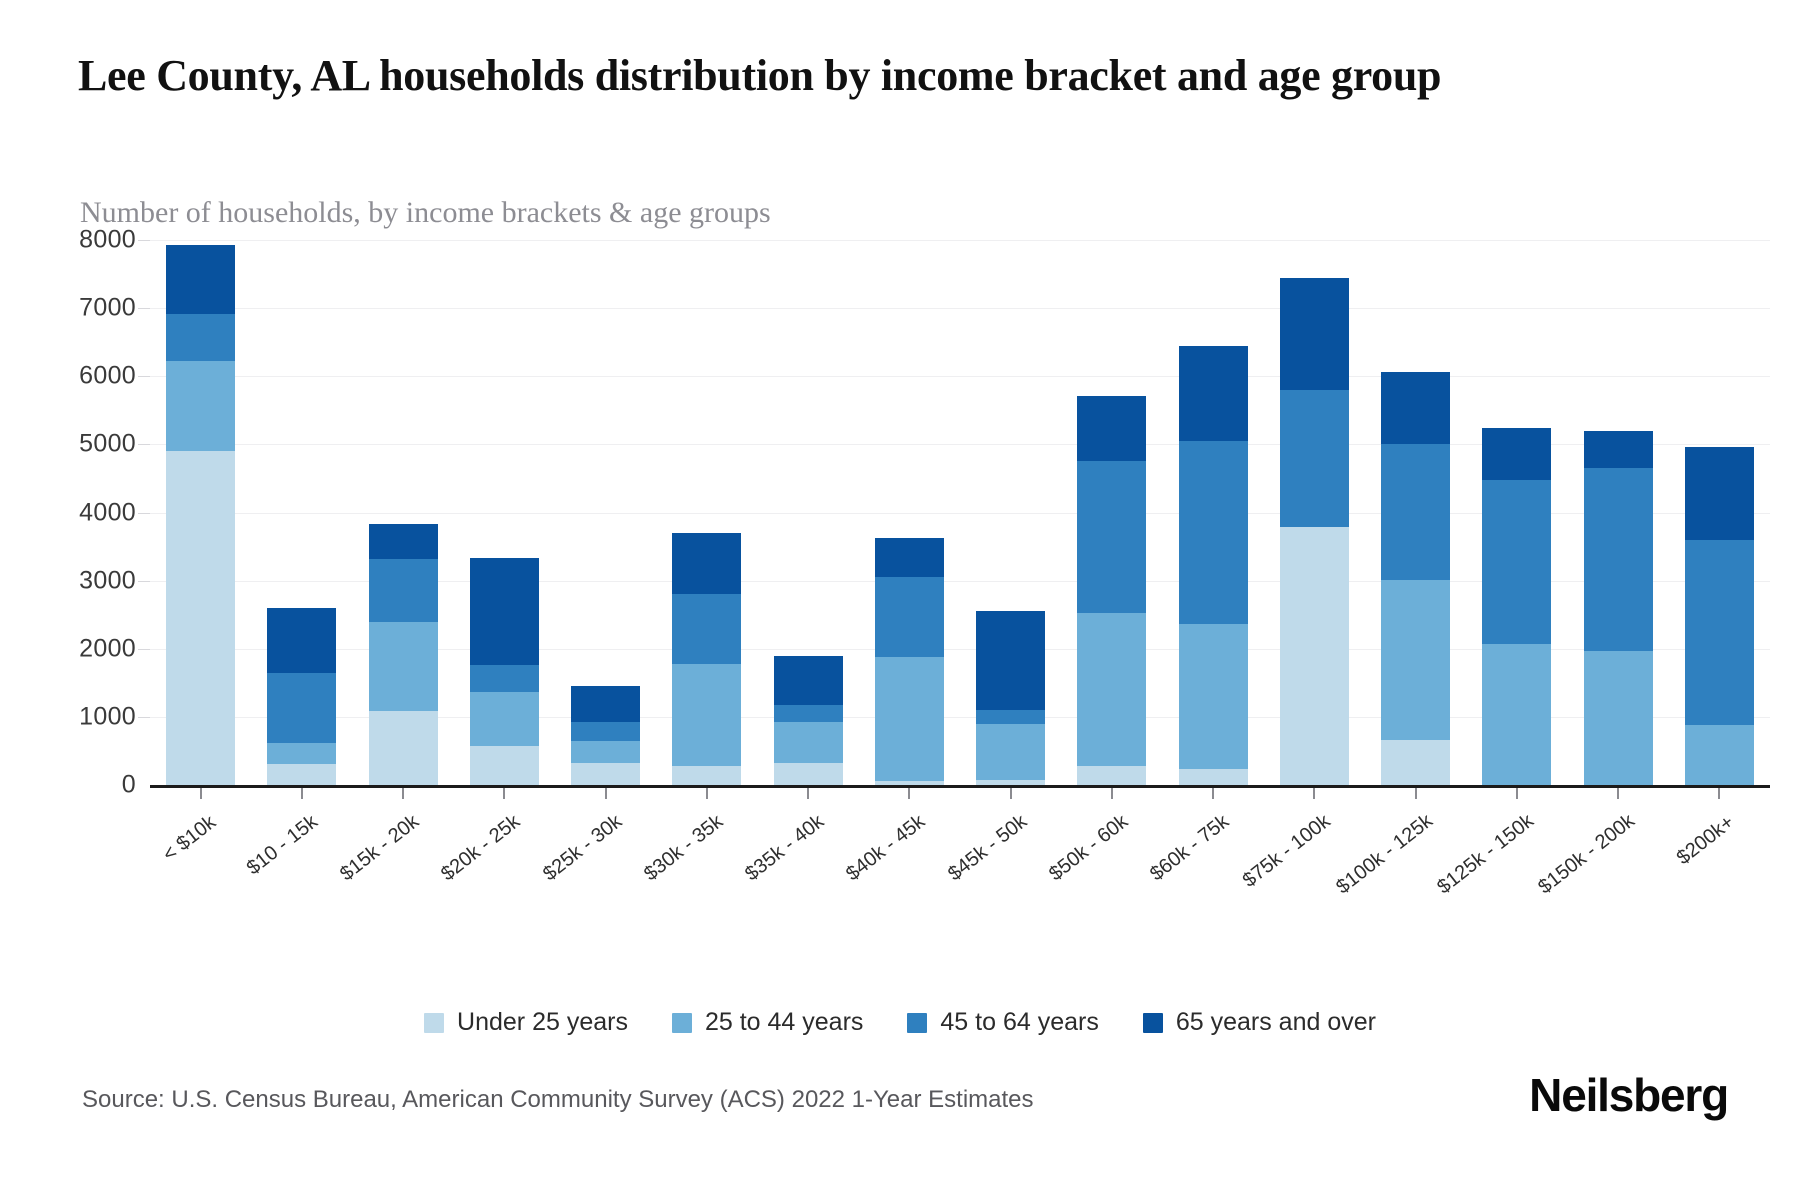 The width and height of the screenshot is (1800, 1200). What do you see at coordinates (1601, 862) in the screenshot?
I see `x-axis-label-slot: $150k - 200k` at bounding box center [1601, 862].